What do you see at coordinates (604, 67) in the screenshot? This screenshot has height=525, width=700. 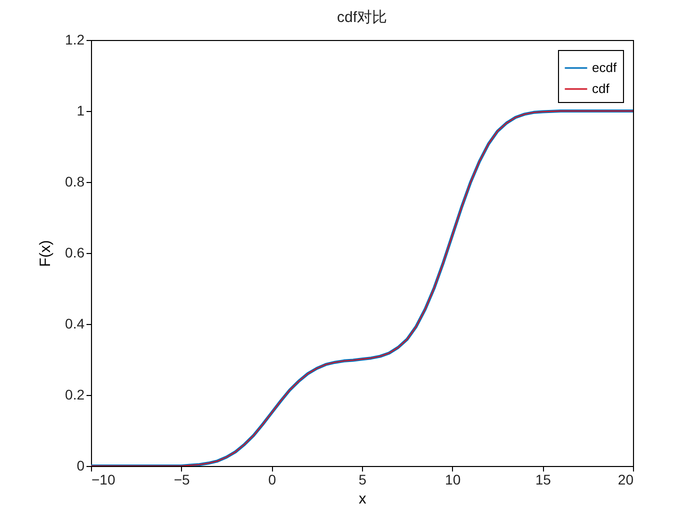 I see `legend-label: ecdf` at bounding box center [604, 67].